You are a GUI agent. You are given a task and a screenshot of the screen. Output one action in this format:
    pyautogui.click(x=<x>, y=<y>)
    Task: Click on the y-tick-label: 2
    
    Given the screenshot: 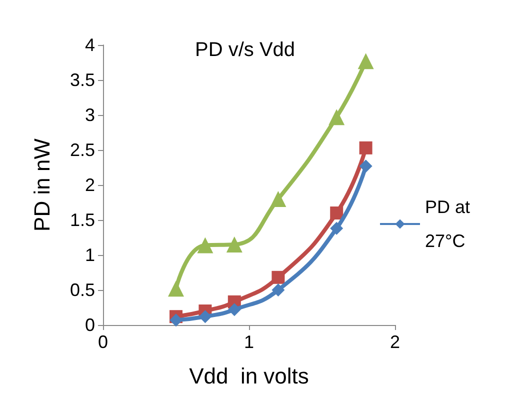 What is the action you would take?
    pyautogui.click(x=89, y=185)
    